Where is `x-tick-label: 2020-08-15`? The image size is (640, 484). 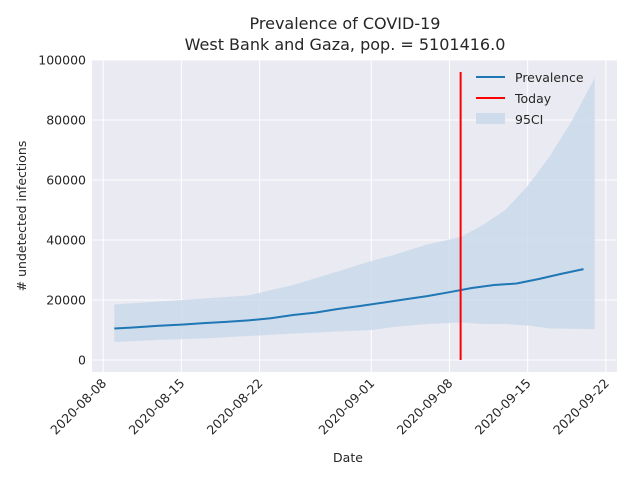 x-tick-label: 2020-08-15 is located at coordinates (157, 407).